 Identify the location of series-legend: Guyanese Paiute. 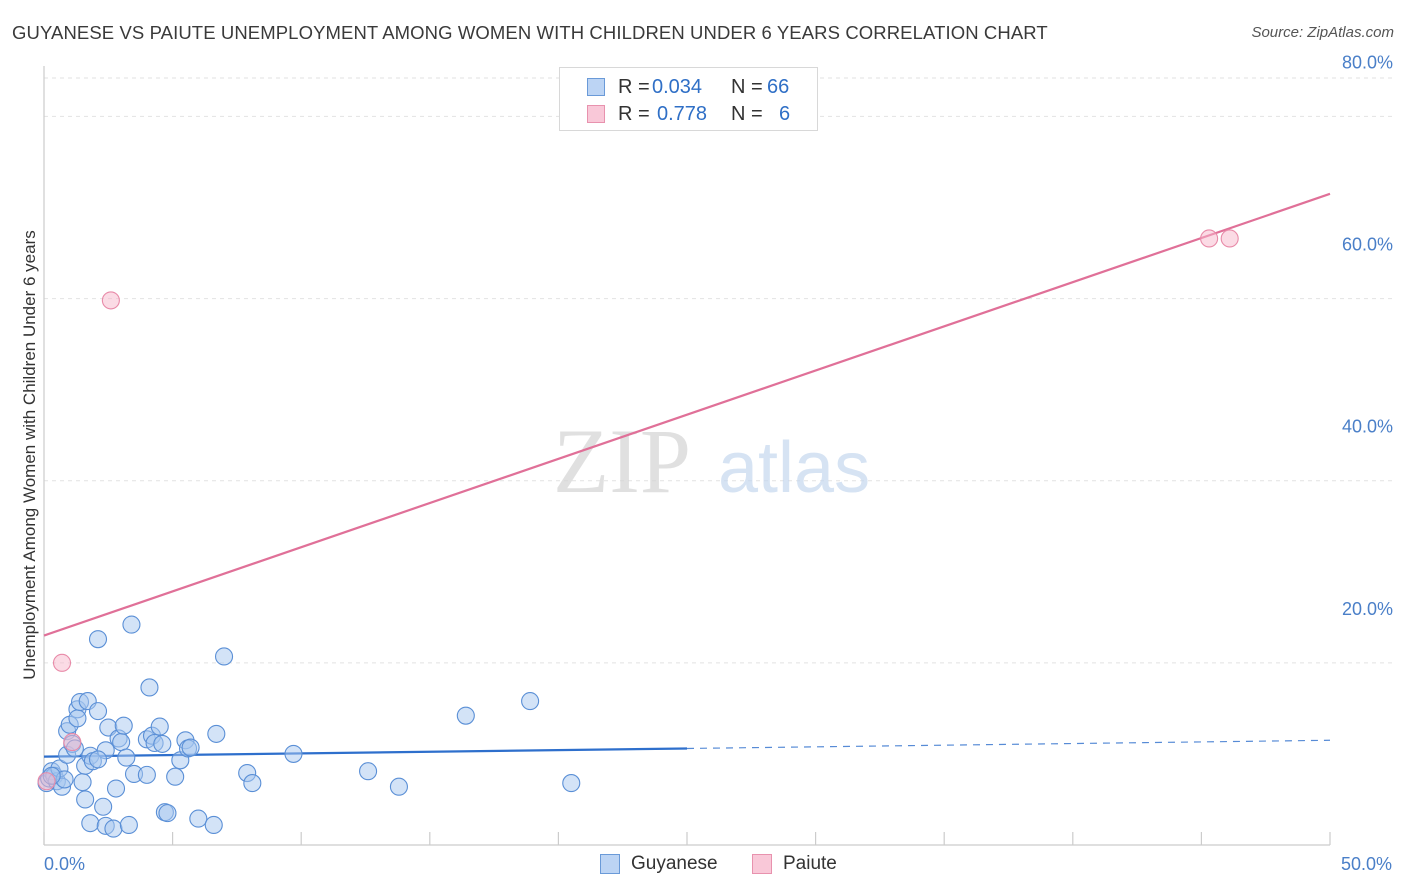
(703, 865).